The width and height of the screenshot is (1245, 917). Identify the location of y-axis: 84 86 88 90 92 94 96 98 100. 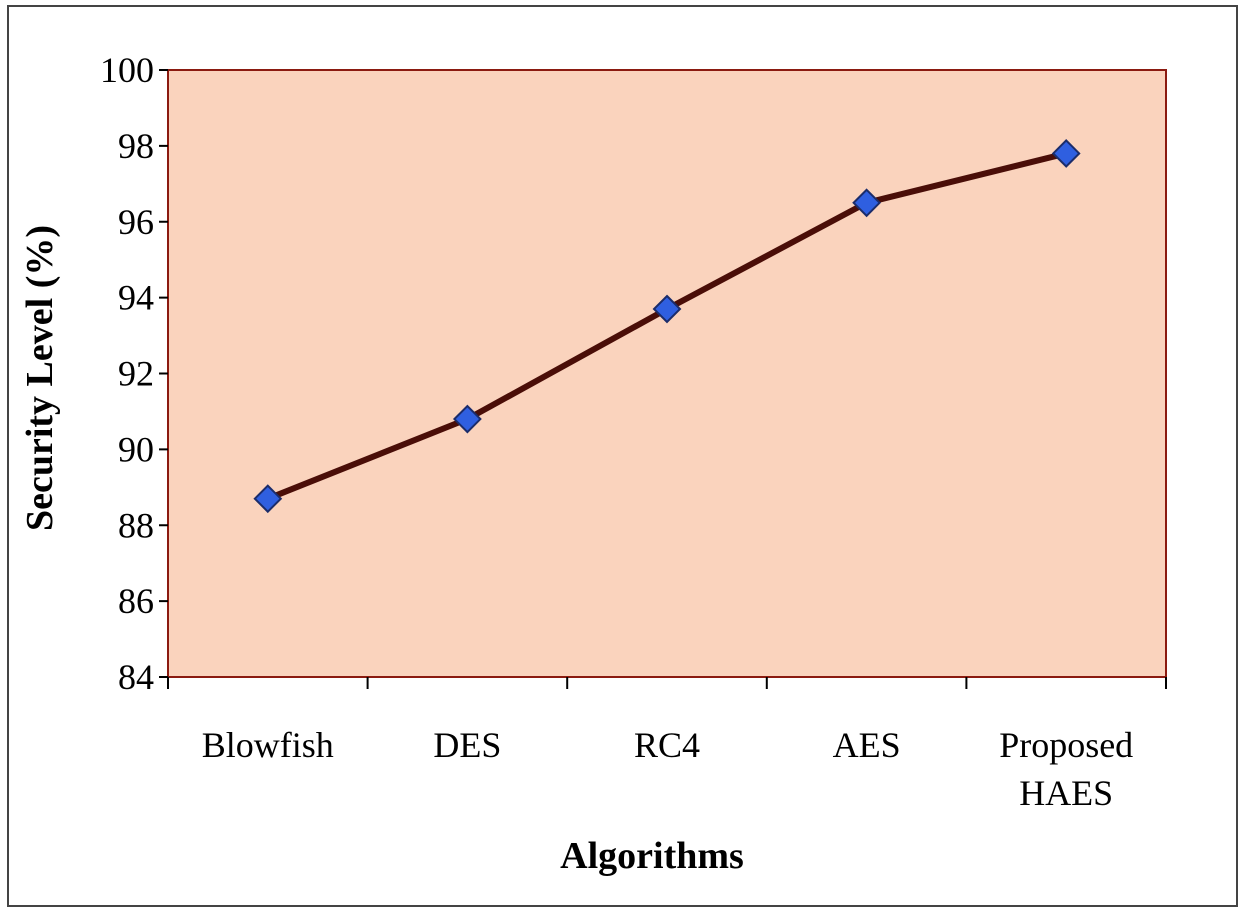
(134, 373).